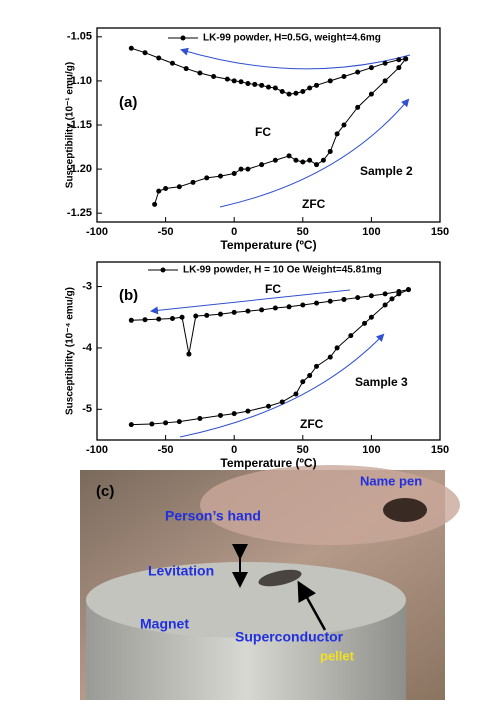  I want to click on zfc-arrow, so click(282, 385).